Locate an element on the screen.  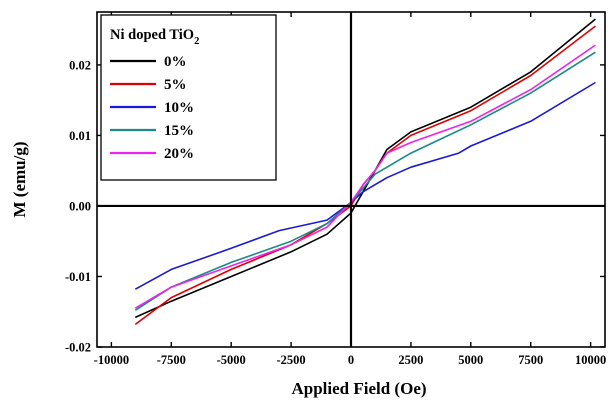
legend-title-main: Ni doped TiO is located at coordinates (152, 35).